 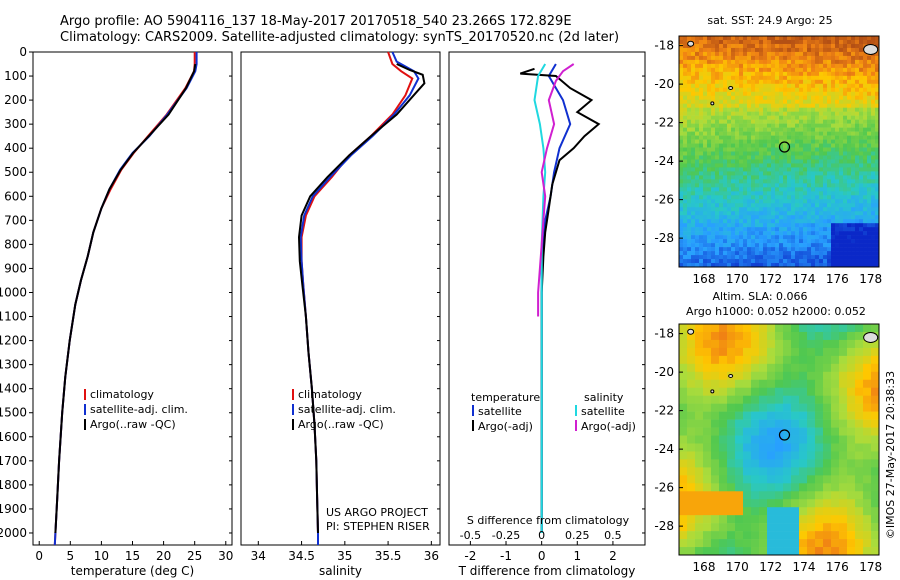 What do you see at coordinates (13, 485) in the screenshot?
I see `y-tick-label: 1800` at bounding box center [13, 485].